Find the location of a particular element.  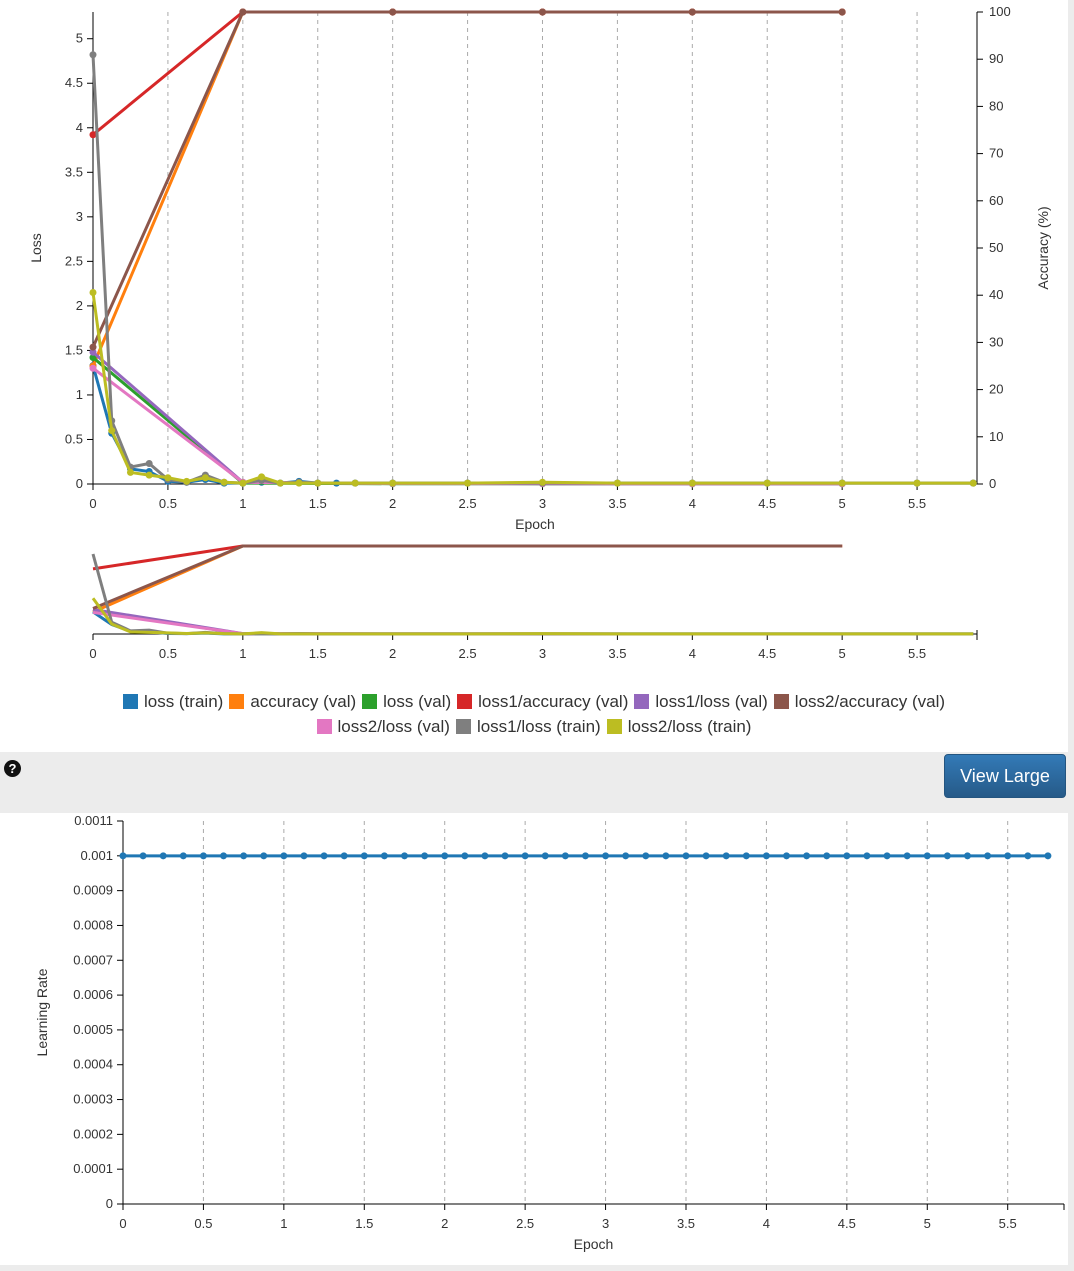

legend-item: accuracy (val) is located at coordinates (292, 701).